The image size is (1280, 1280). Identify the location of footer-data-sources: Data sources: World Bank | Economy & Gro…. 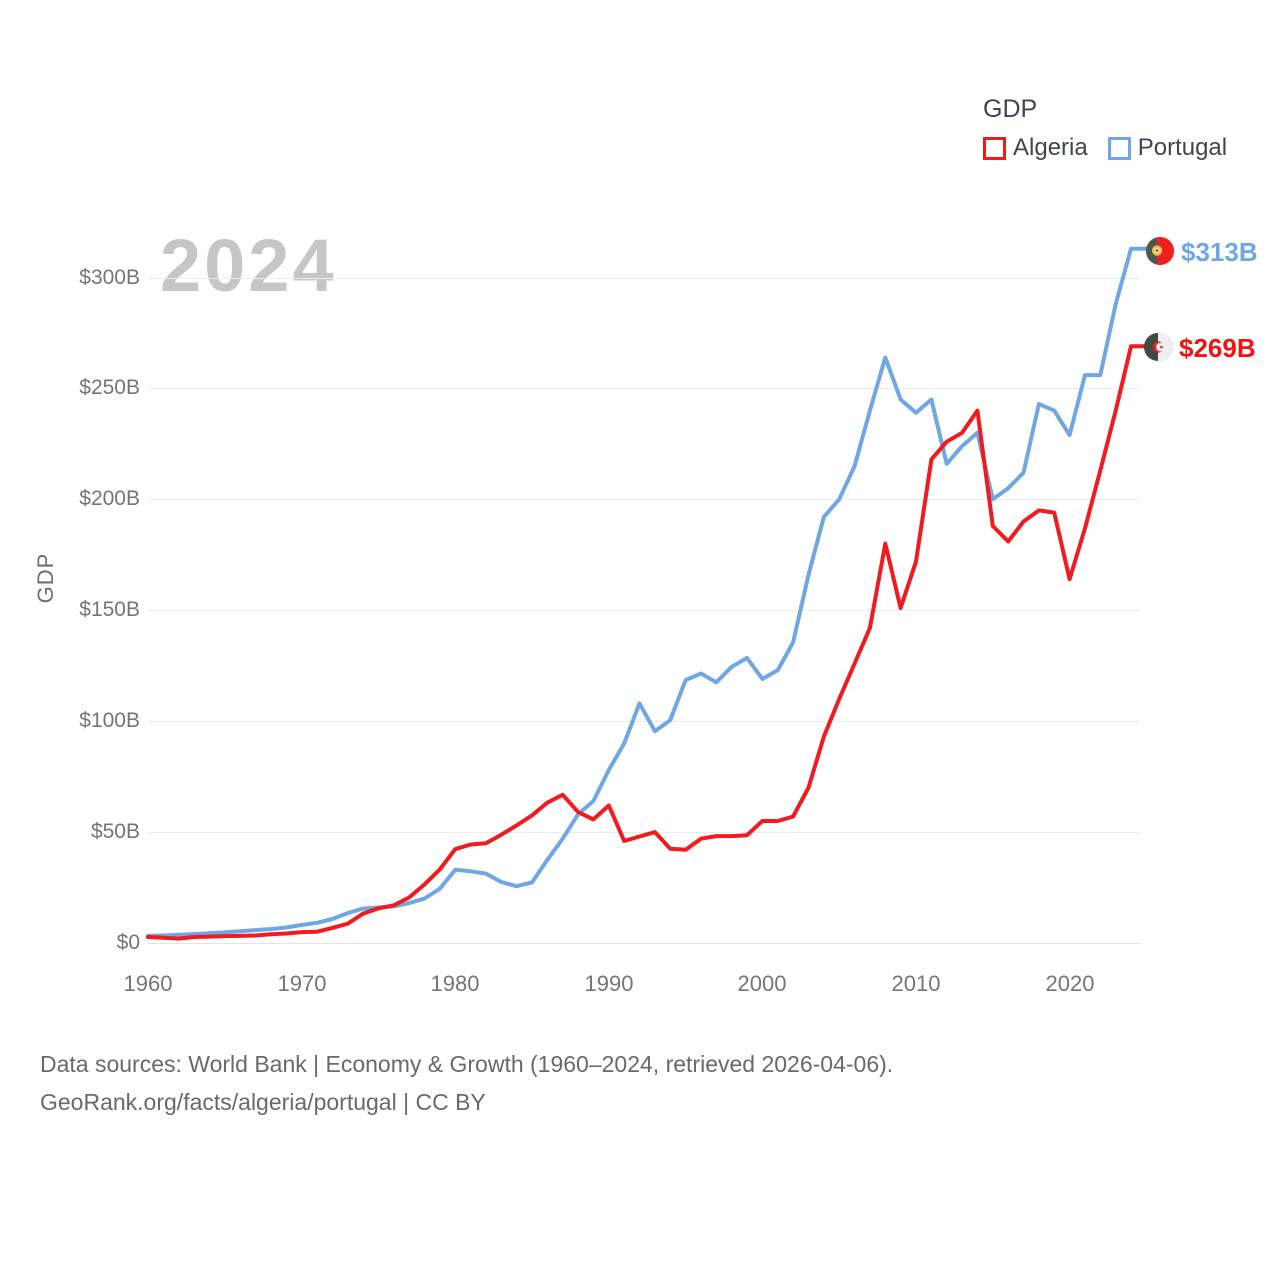
(467, 1064).